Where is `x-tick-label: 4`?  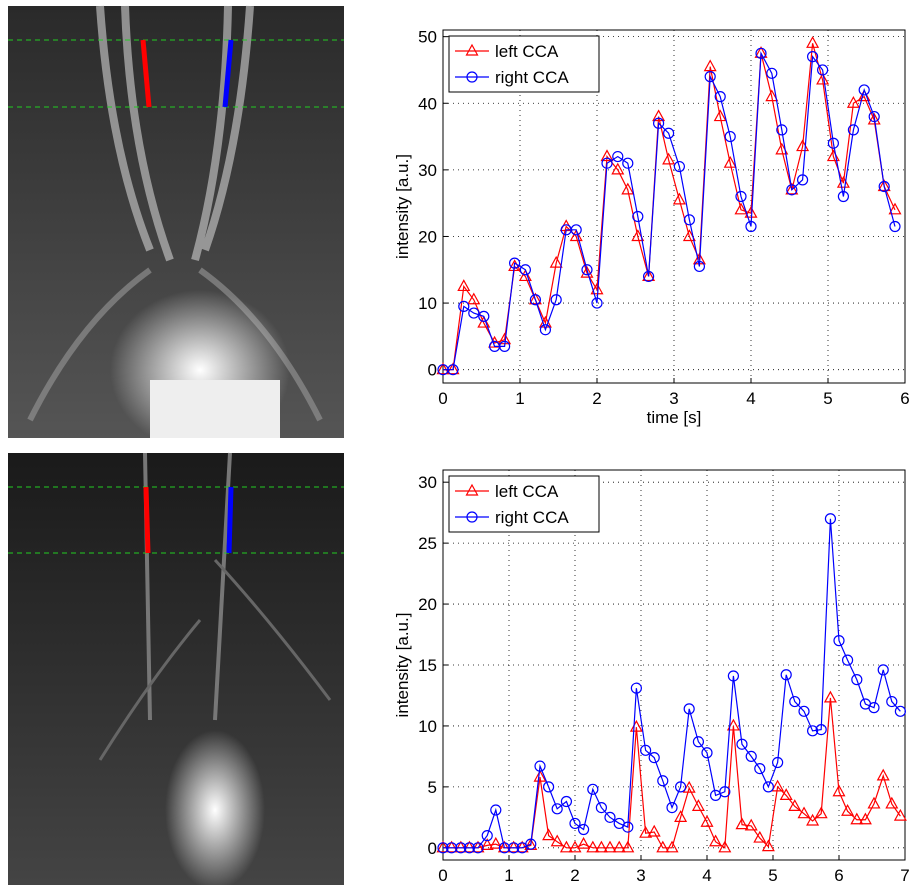 x-tick-label: 4 is located at coordinates (750, 398).